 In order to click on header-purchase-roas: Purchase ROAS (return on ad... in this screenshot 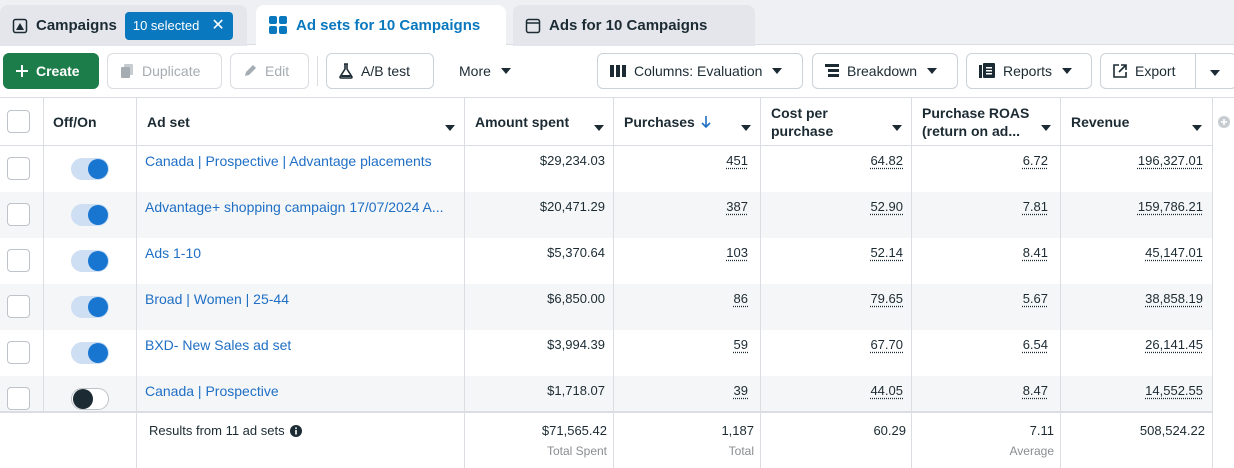, I will do `click(986, 122)`.